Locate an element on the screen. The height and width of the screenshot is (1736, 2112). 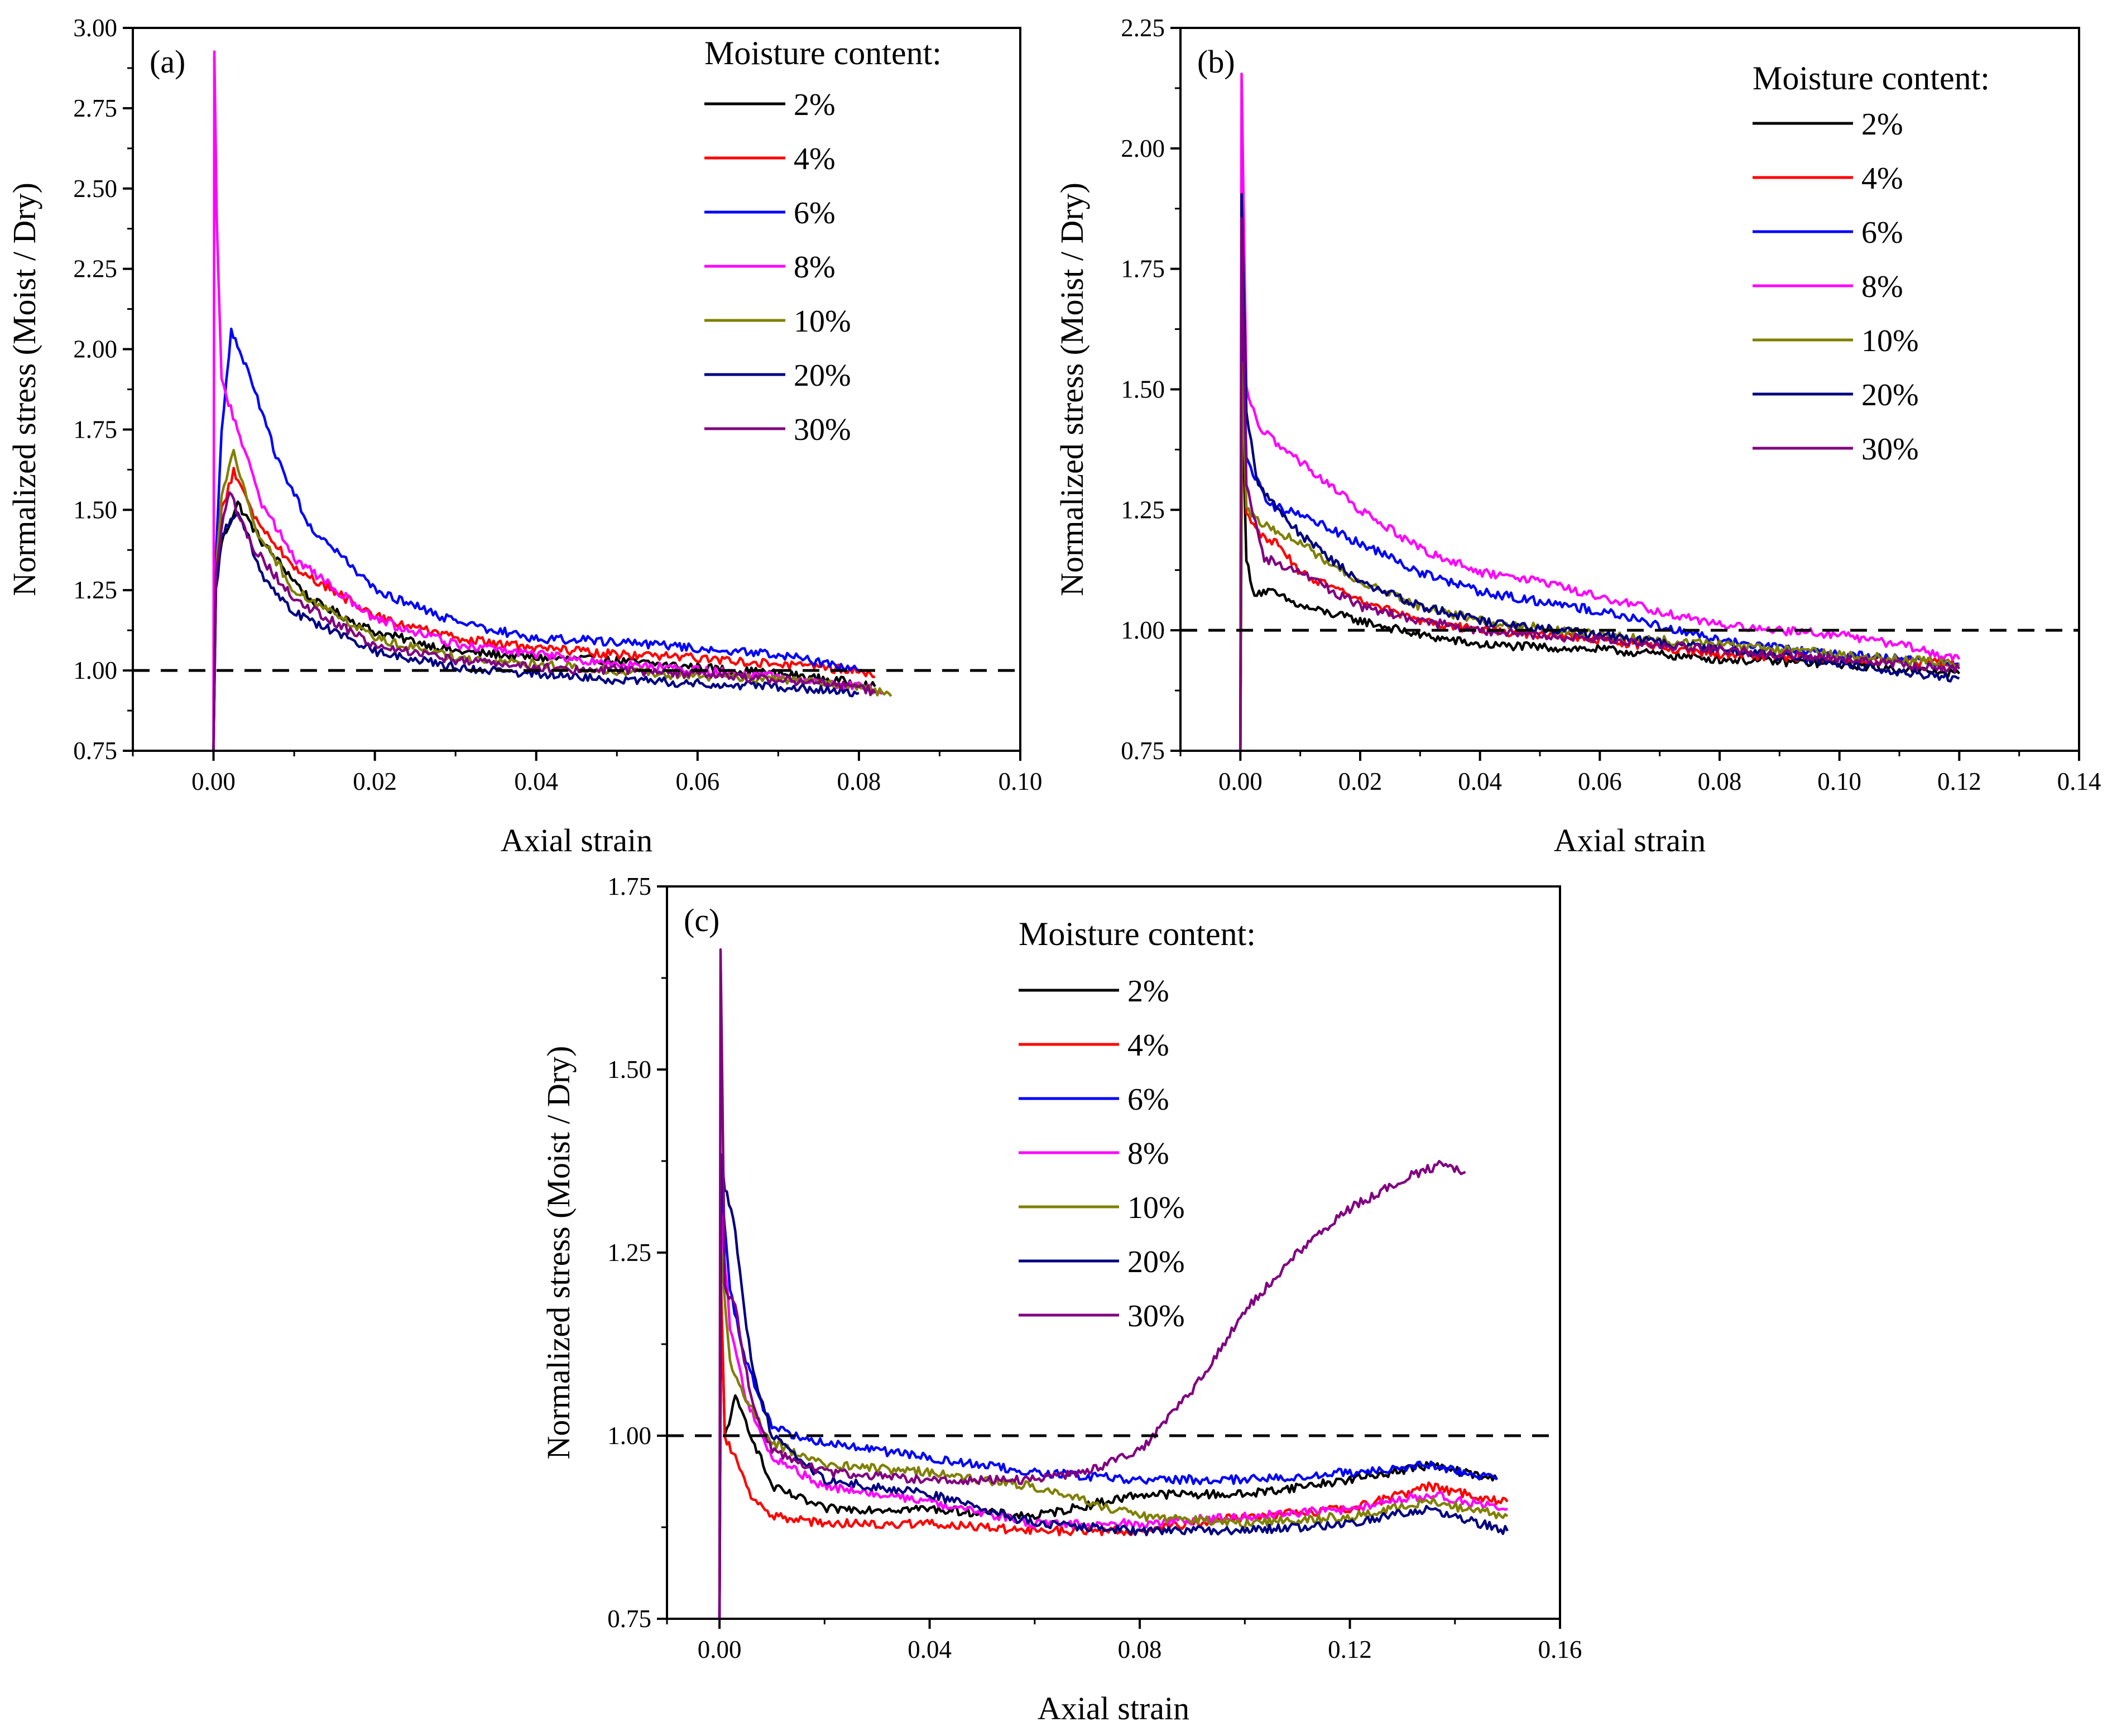
y-tick-label: 2.50 is located at coordinates (95, 189).